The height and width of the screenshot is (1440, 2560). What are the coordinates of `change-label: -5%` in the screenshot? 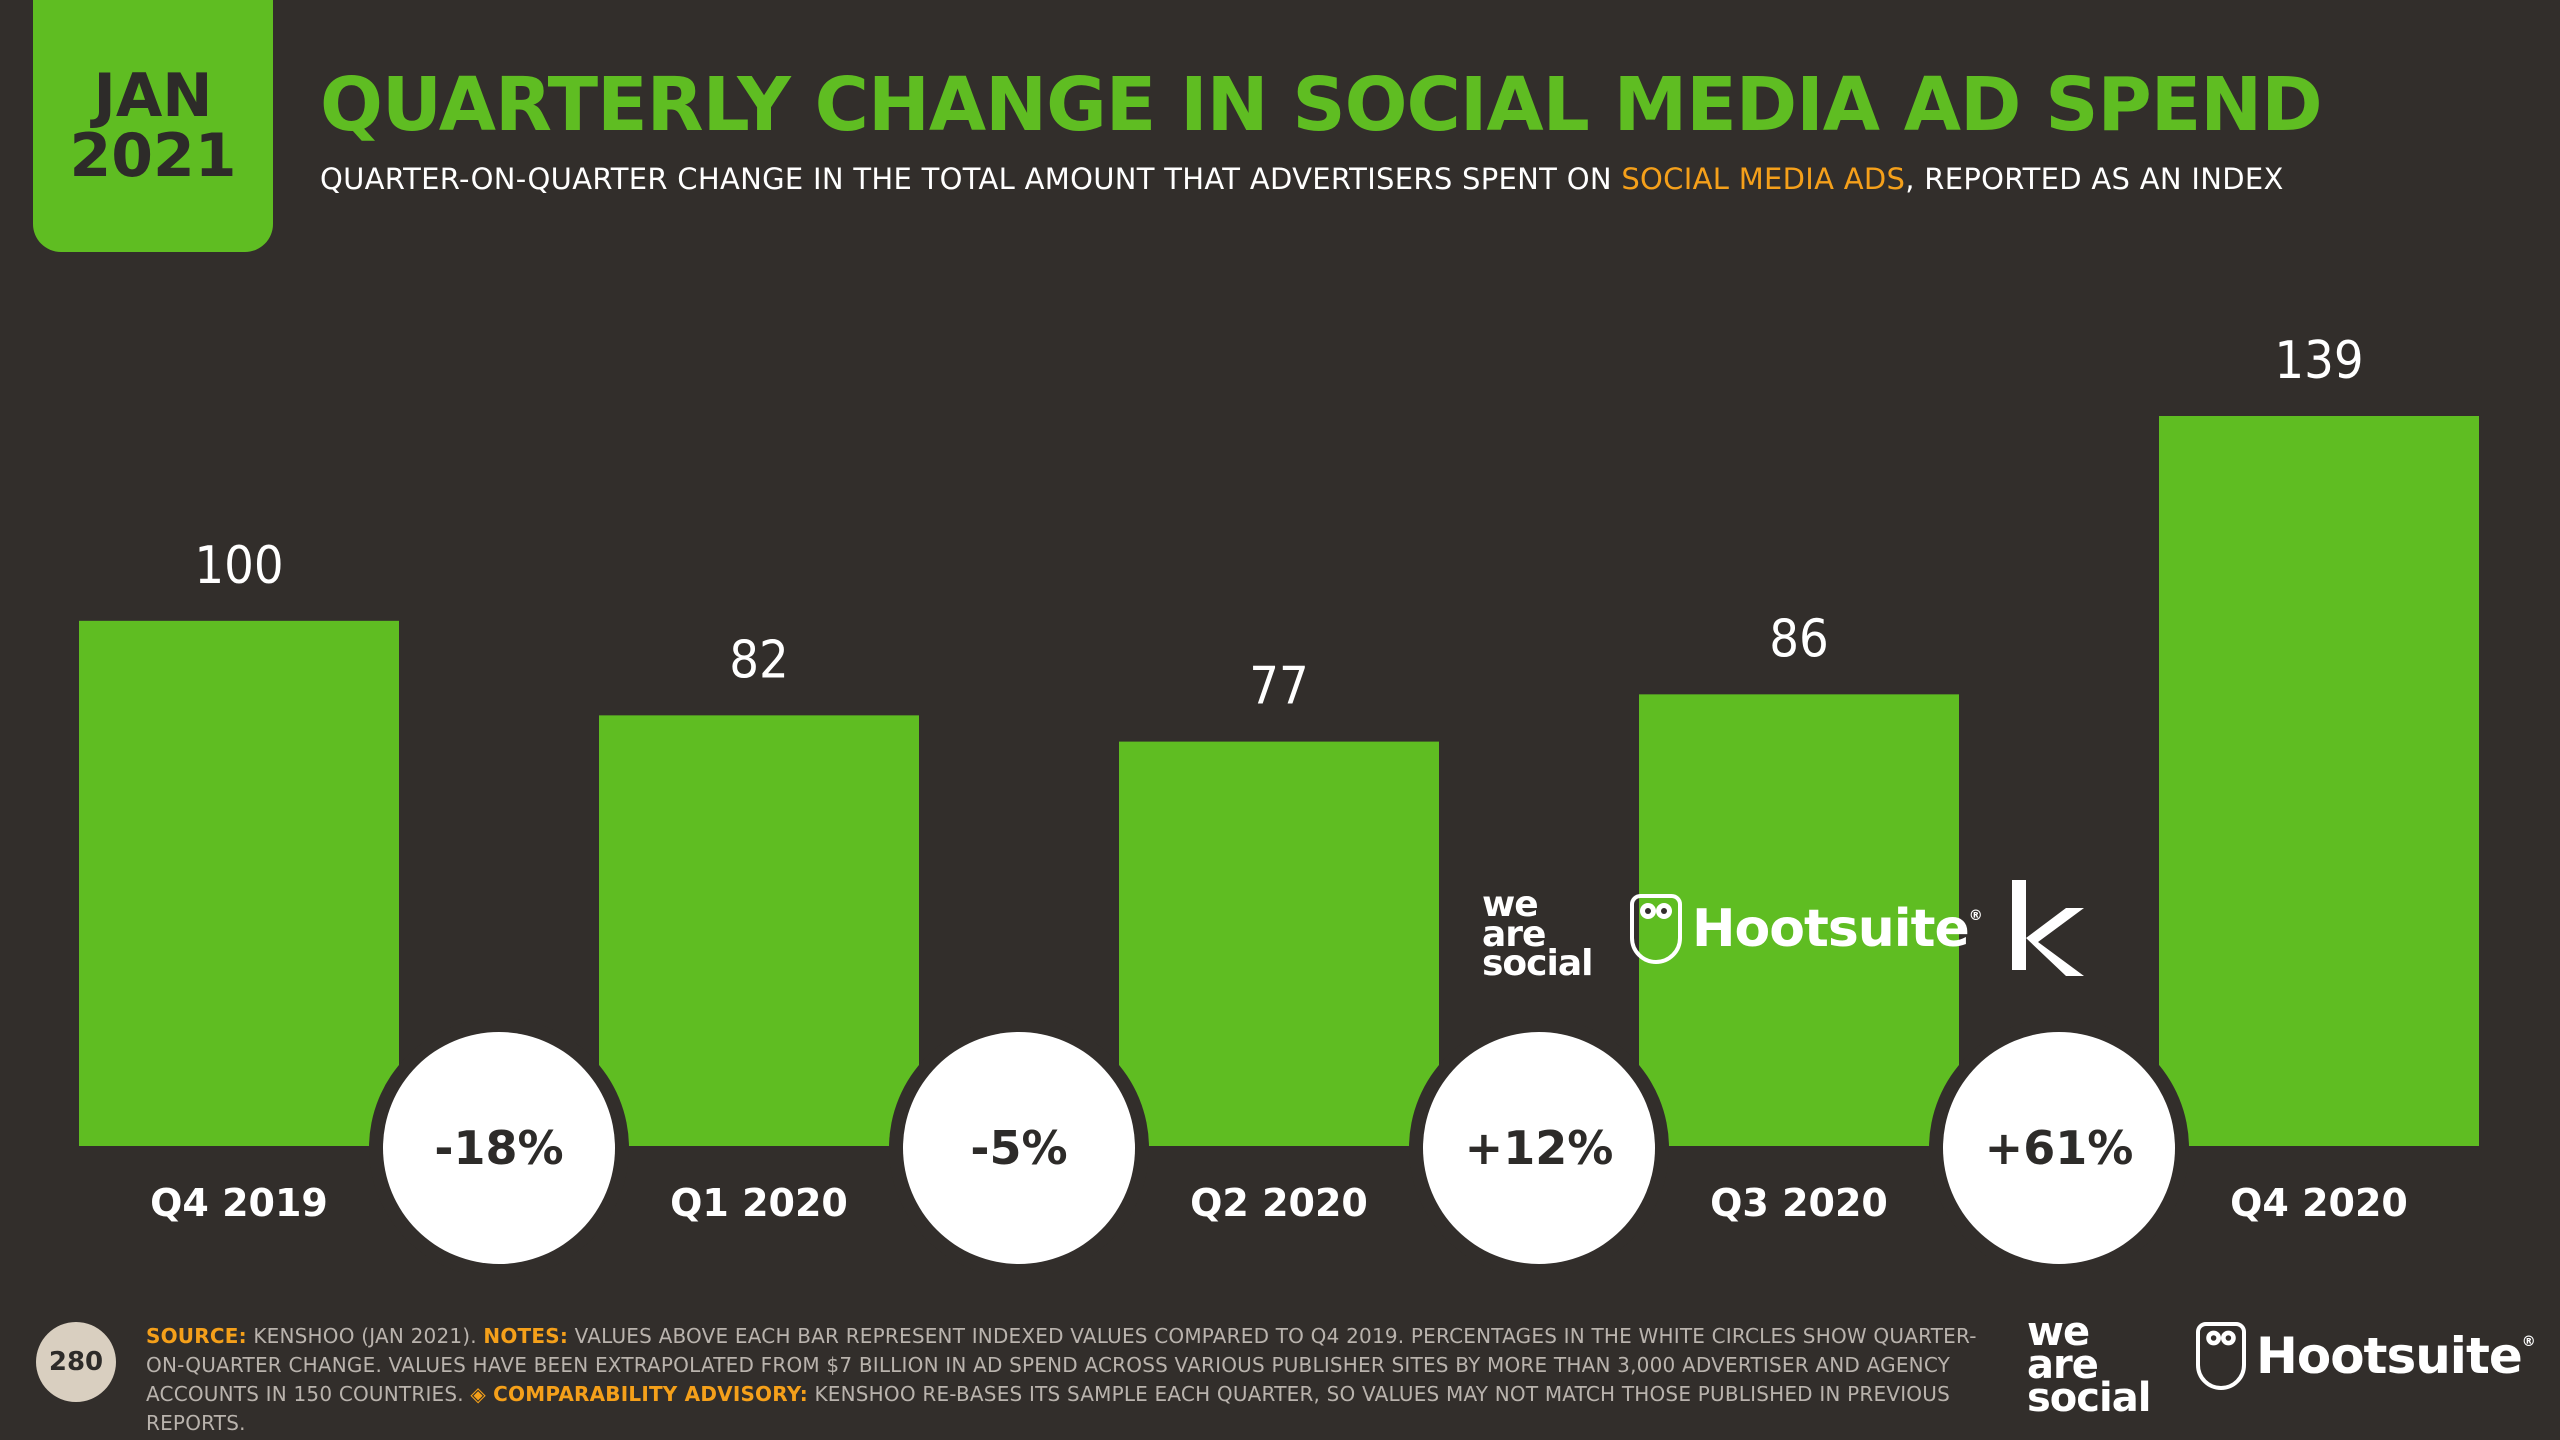 It's located at (1018, 1148).